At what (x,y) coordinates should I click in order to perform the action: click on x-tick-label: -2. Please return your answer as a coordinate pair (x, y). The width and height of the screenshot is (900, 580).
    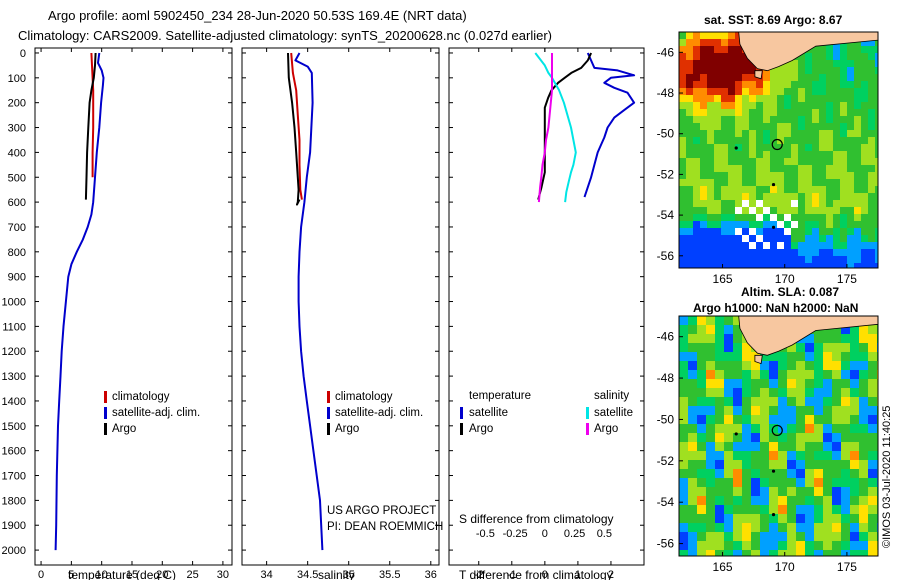
    Looking at the image, I should click on (479, 574).